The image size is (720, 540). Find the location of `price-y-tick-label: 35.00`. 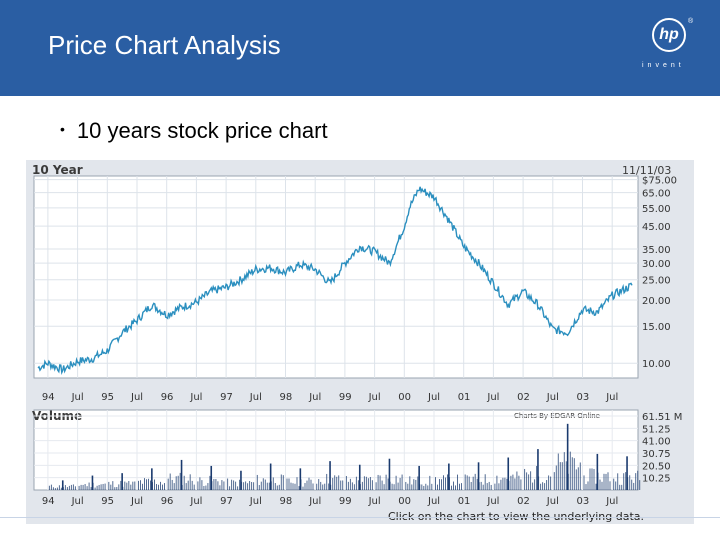

price-y-tick-label: 35.00 is located at coordinates (656, 250).